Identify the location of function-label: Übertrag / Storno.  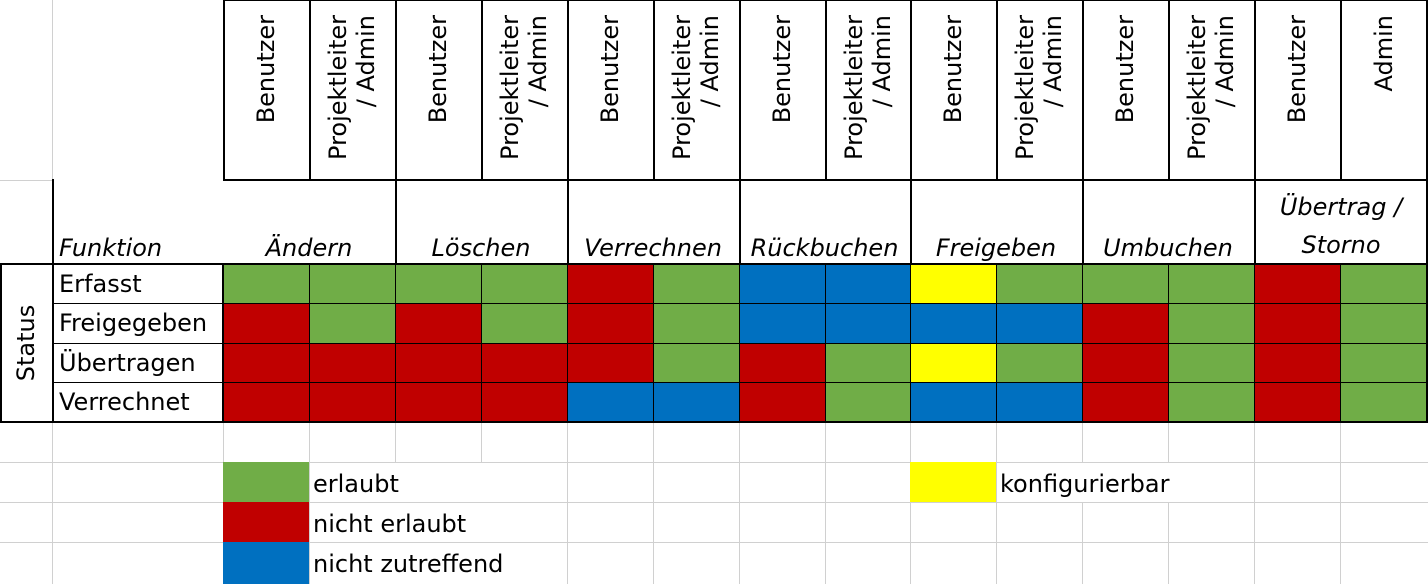
(1341, 226).